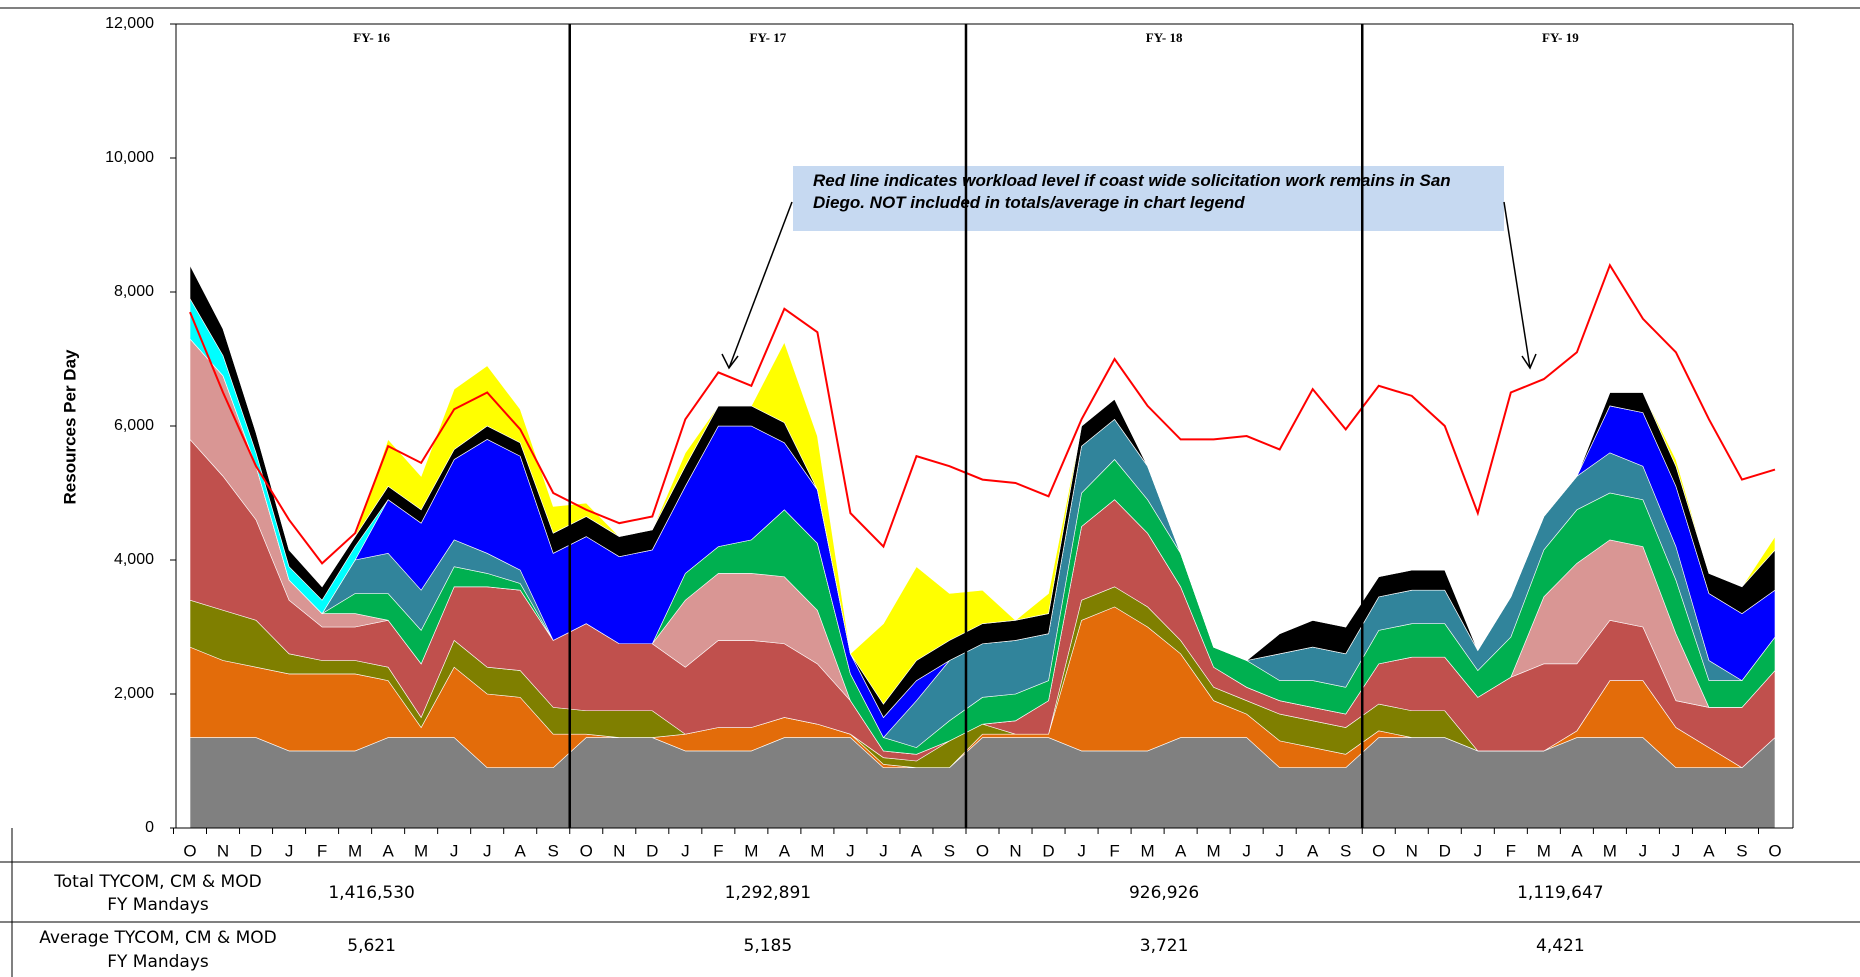 The width and height of the screenshot is (1860, 977). I want to click on row-label: Total TYCOM, CM & MOD, so click(157, 882).